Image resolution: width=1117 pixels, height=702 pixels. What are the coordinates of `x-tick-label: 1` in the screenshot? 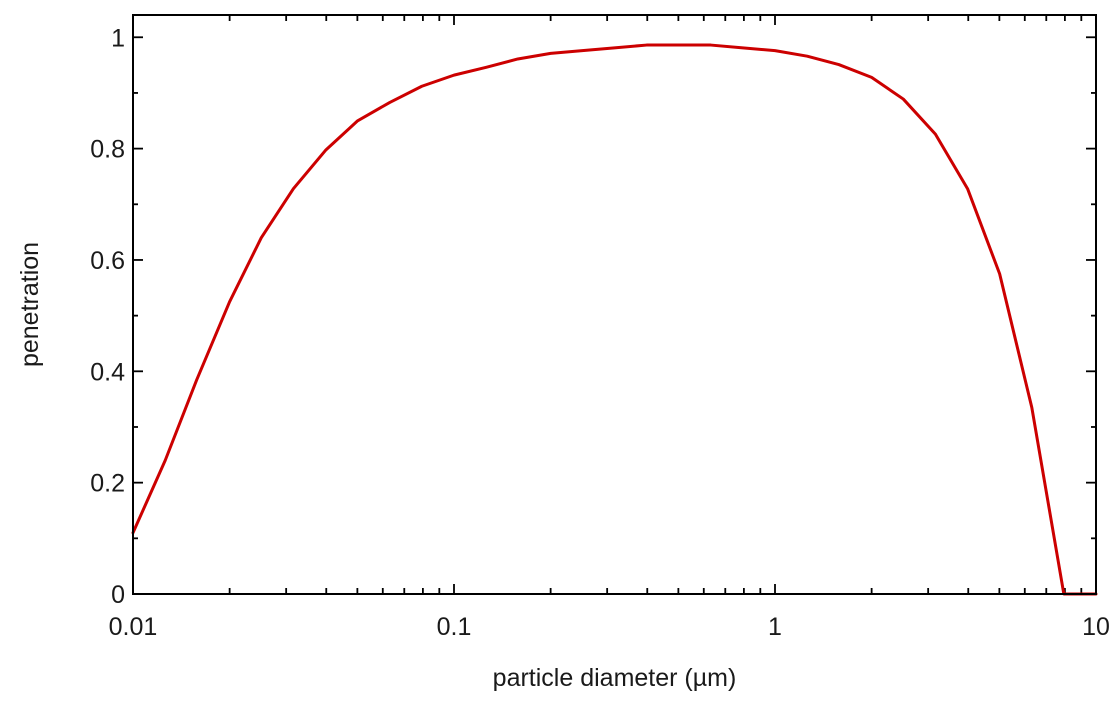 It's located at (775, 627).